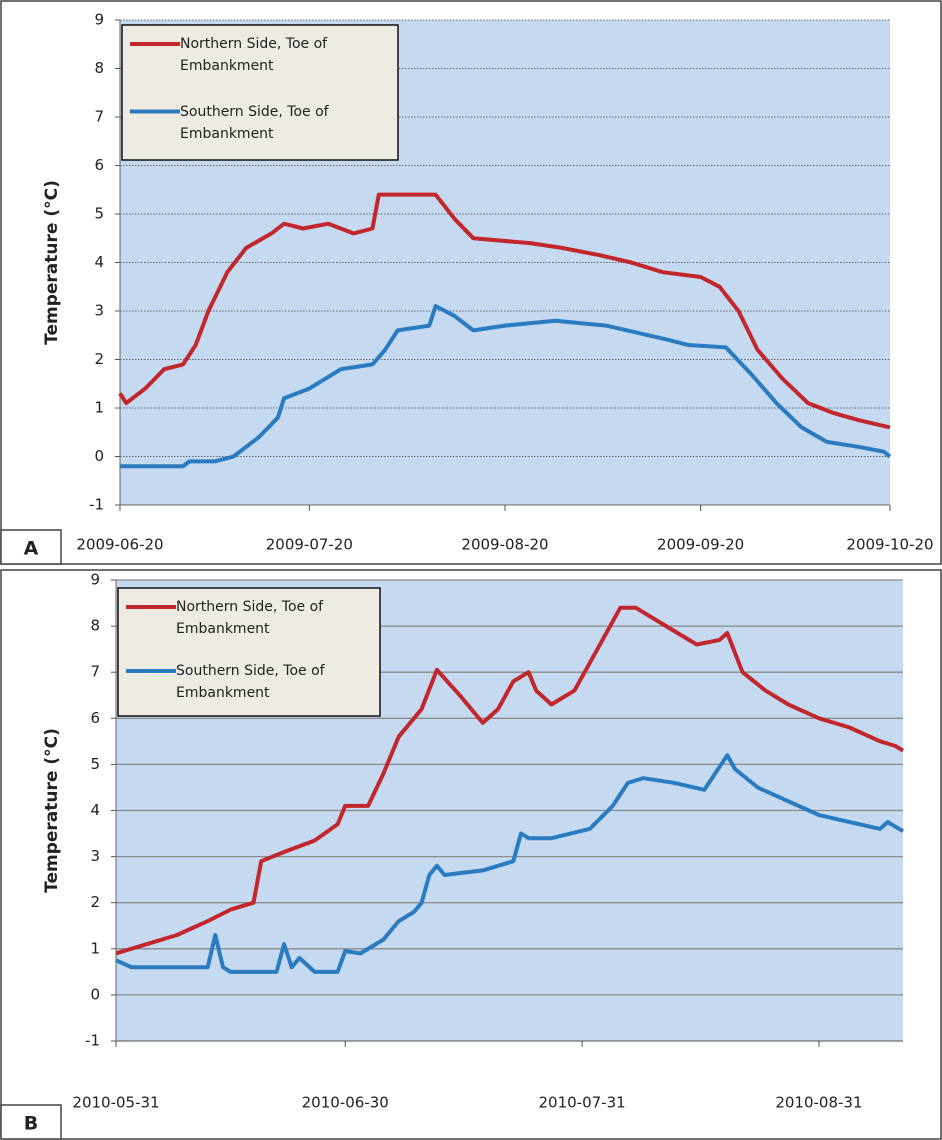  What do you see at coordinates (818, 1103) in the screenshot?
I see `x-tick-label: 2010-08-31` at bounding box center [818, 1103].